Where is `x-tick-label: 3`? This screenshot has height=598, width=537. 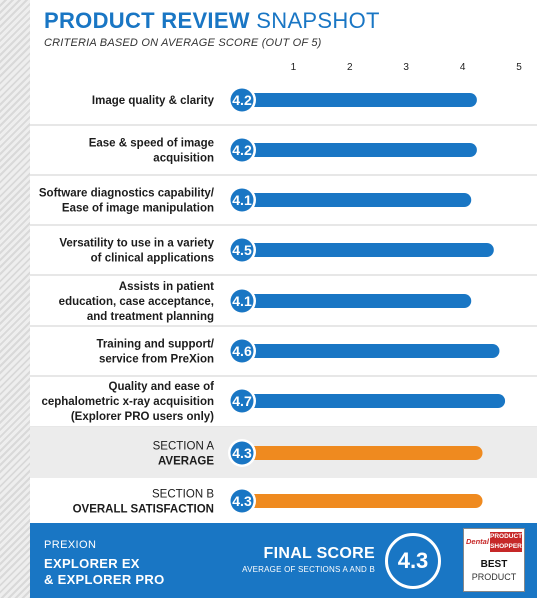 x-tick-label: 3 is located at coordinates (406, 67).